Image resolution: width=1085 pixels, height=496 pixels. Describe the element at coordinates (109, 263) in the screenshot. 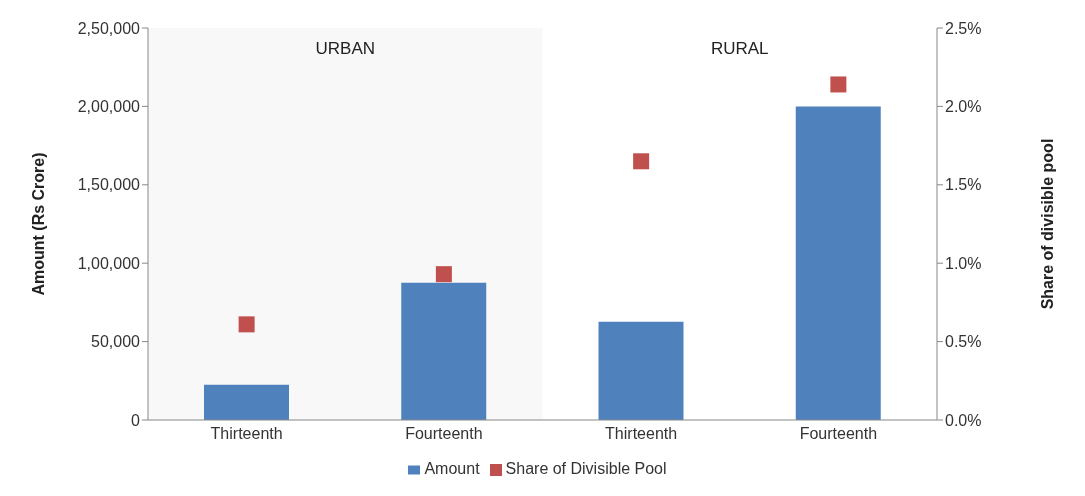

I see `y-tick-label: 1,00,000` at that location.